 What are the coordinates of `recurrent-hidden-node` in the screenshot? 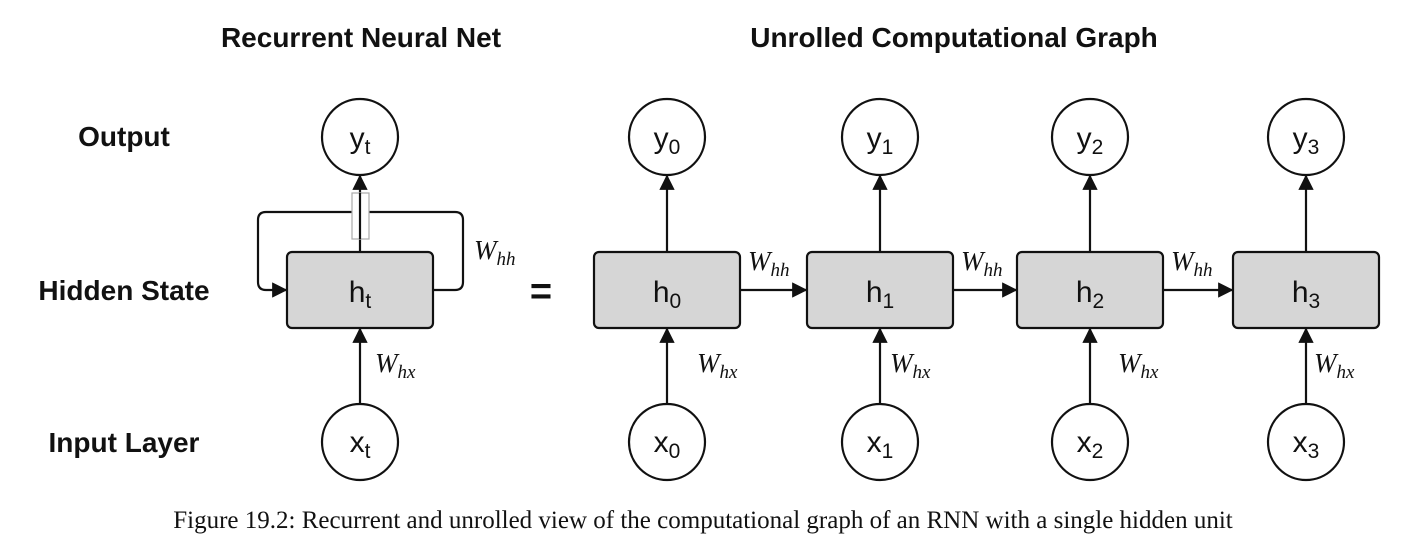 It's located at (360, 290).